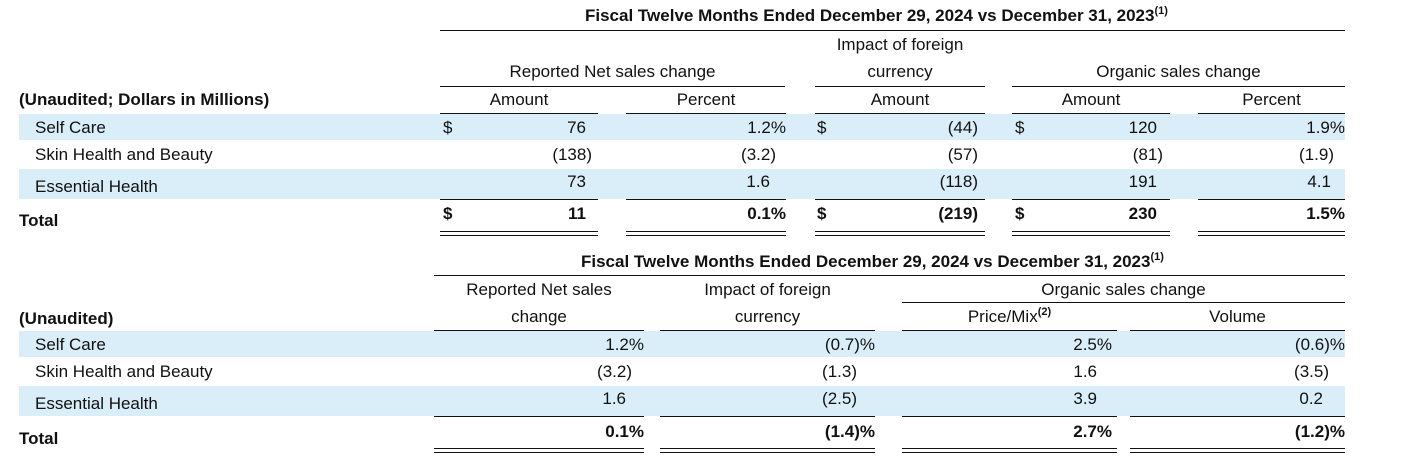 The height and width of the screenshot is (473, 1403). Describe the element at coordinates (614, 371) in the screenshot. I see `cell-reported: (3.2)` at that location.